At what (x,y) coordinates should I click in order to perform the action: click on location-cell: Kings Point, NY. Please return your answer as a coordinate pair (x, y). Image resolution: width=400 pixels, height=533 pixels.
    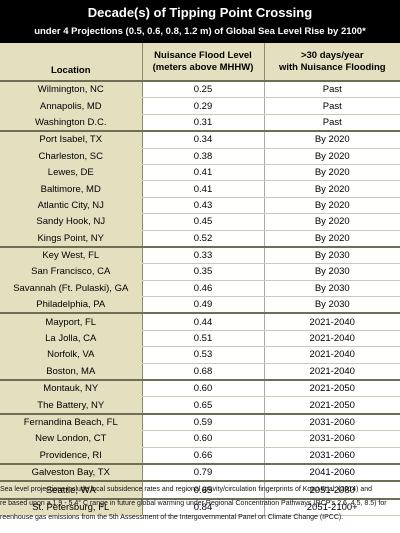
    Looking at the image, I should click on (71, 239).